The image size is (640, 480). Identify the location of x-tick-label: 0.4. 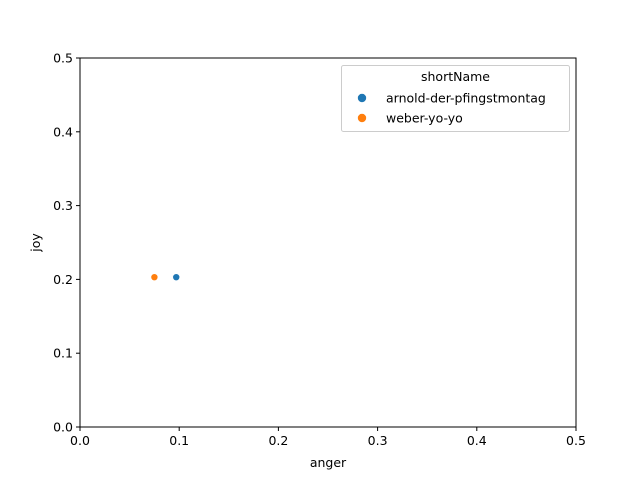
(477, 440).